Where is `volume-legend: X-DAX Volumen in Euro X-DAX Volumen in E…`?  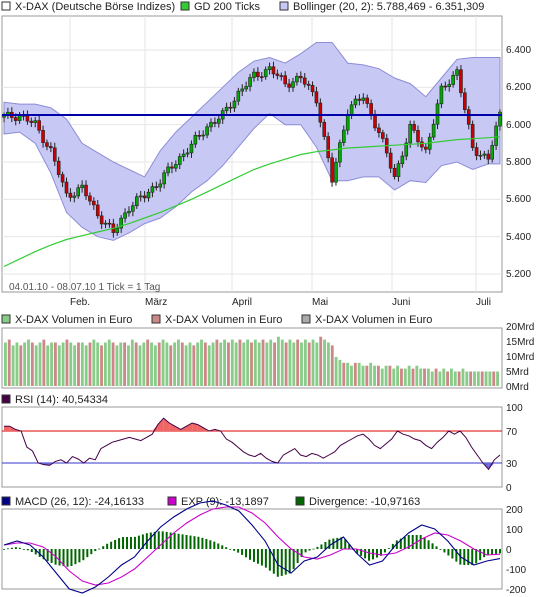 volume-legend: X-DAX Volumen in Euro X-DAX Volumen in E… is located at coordinates (216, 320).